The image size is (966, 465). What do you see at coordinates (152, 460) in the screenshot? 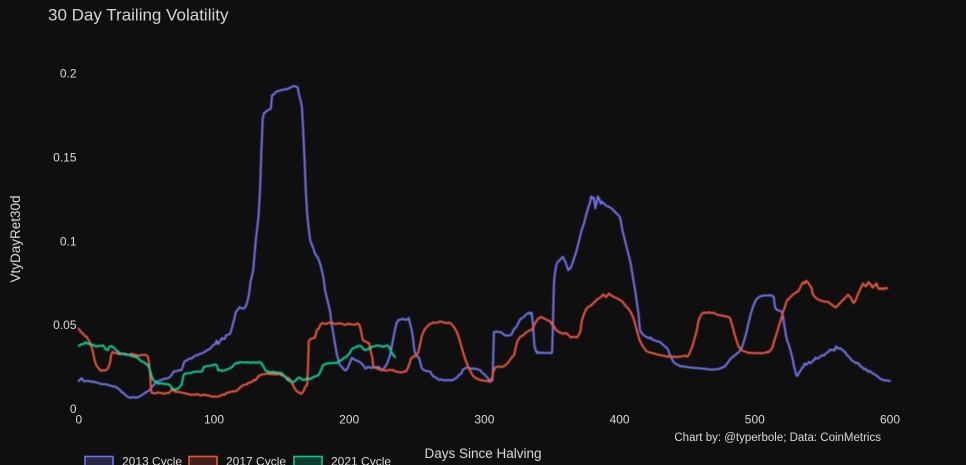
I see `svg-text: 2013 Cycle` at bounding box center [152, 460].